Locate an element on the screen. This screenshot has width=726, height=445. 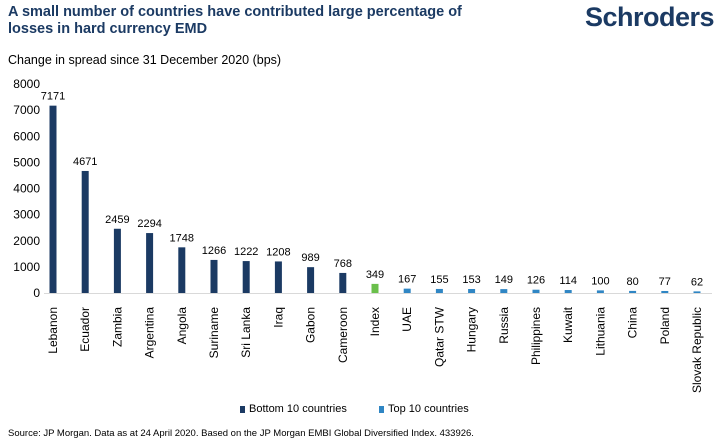
y-tick-label: 8000 is located at coordinates (26, 84).